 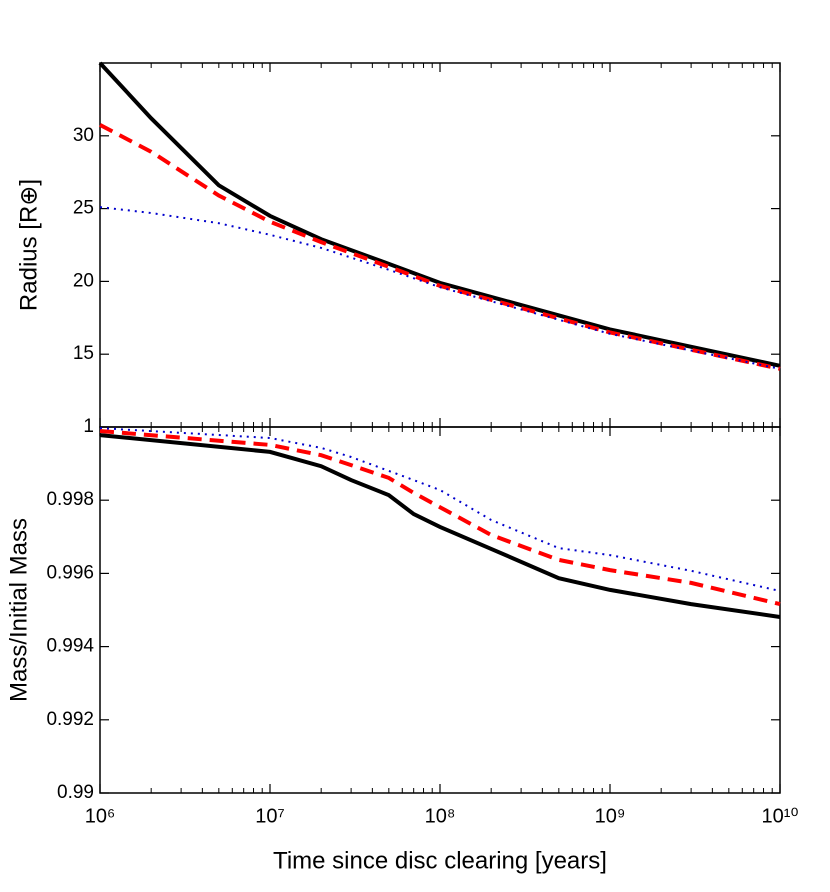 What do you see at coordinates (88, 426) in the screenshot?
I see `y-tick-label: 1` at bounding box center [88, 426].